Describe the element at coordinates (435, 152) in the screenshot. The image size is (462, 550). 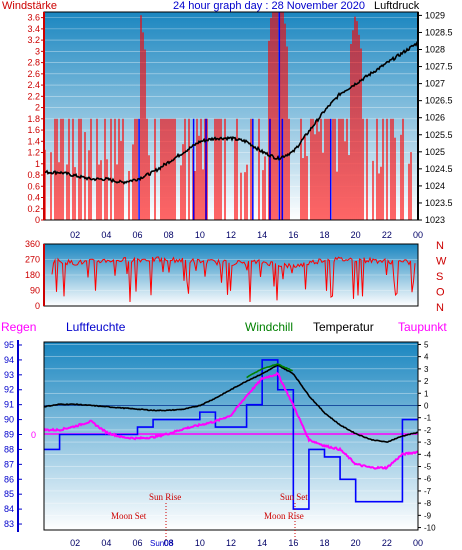
I see `pressure-tick-label: 1025` at that location.